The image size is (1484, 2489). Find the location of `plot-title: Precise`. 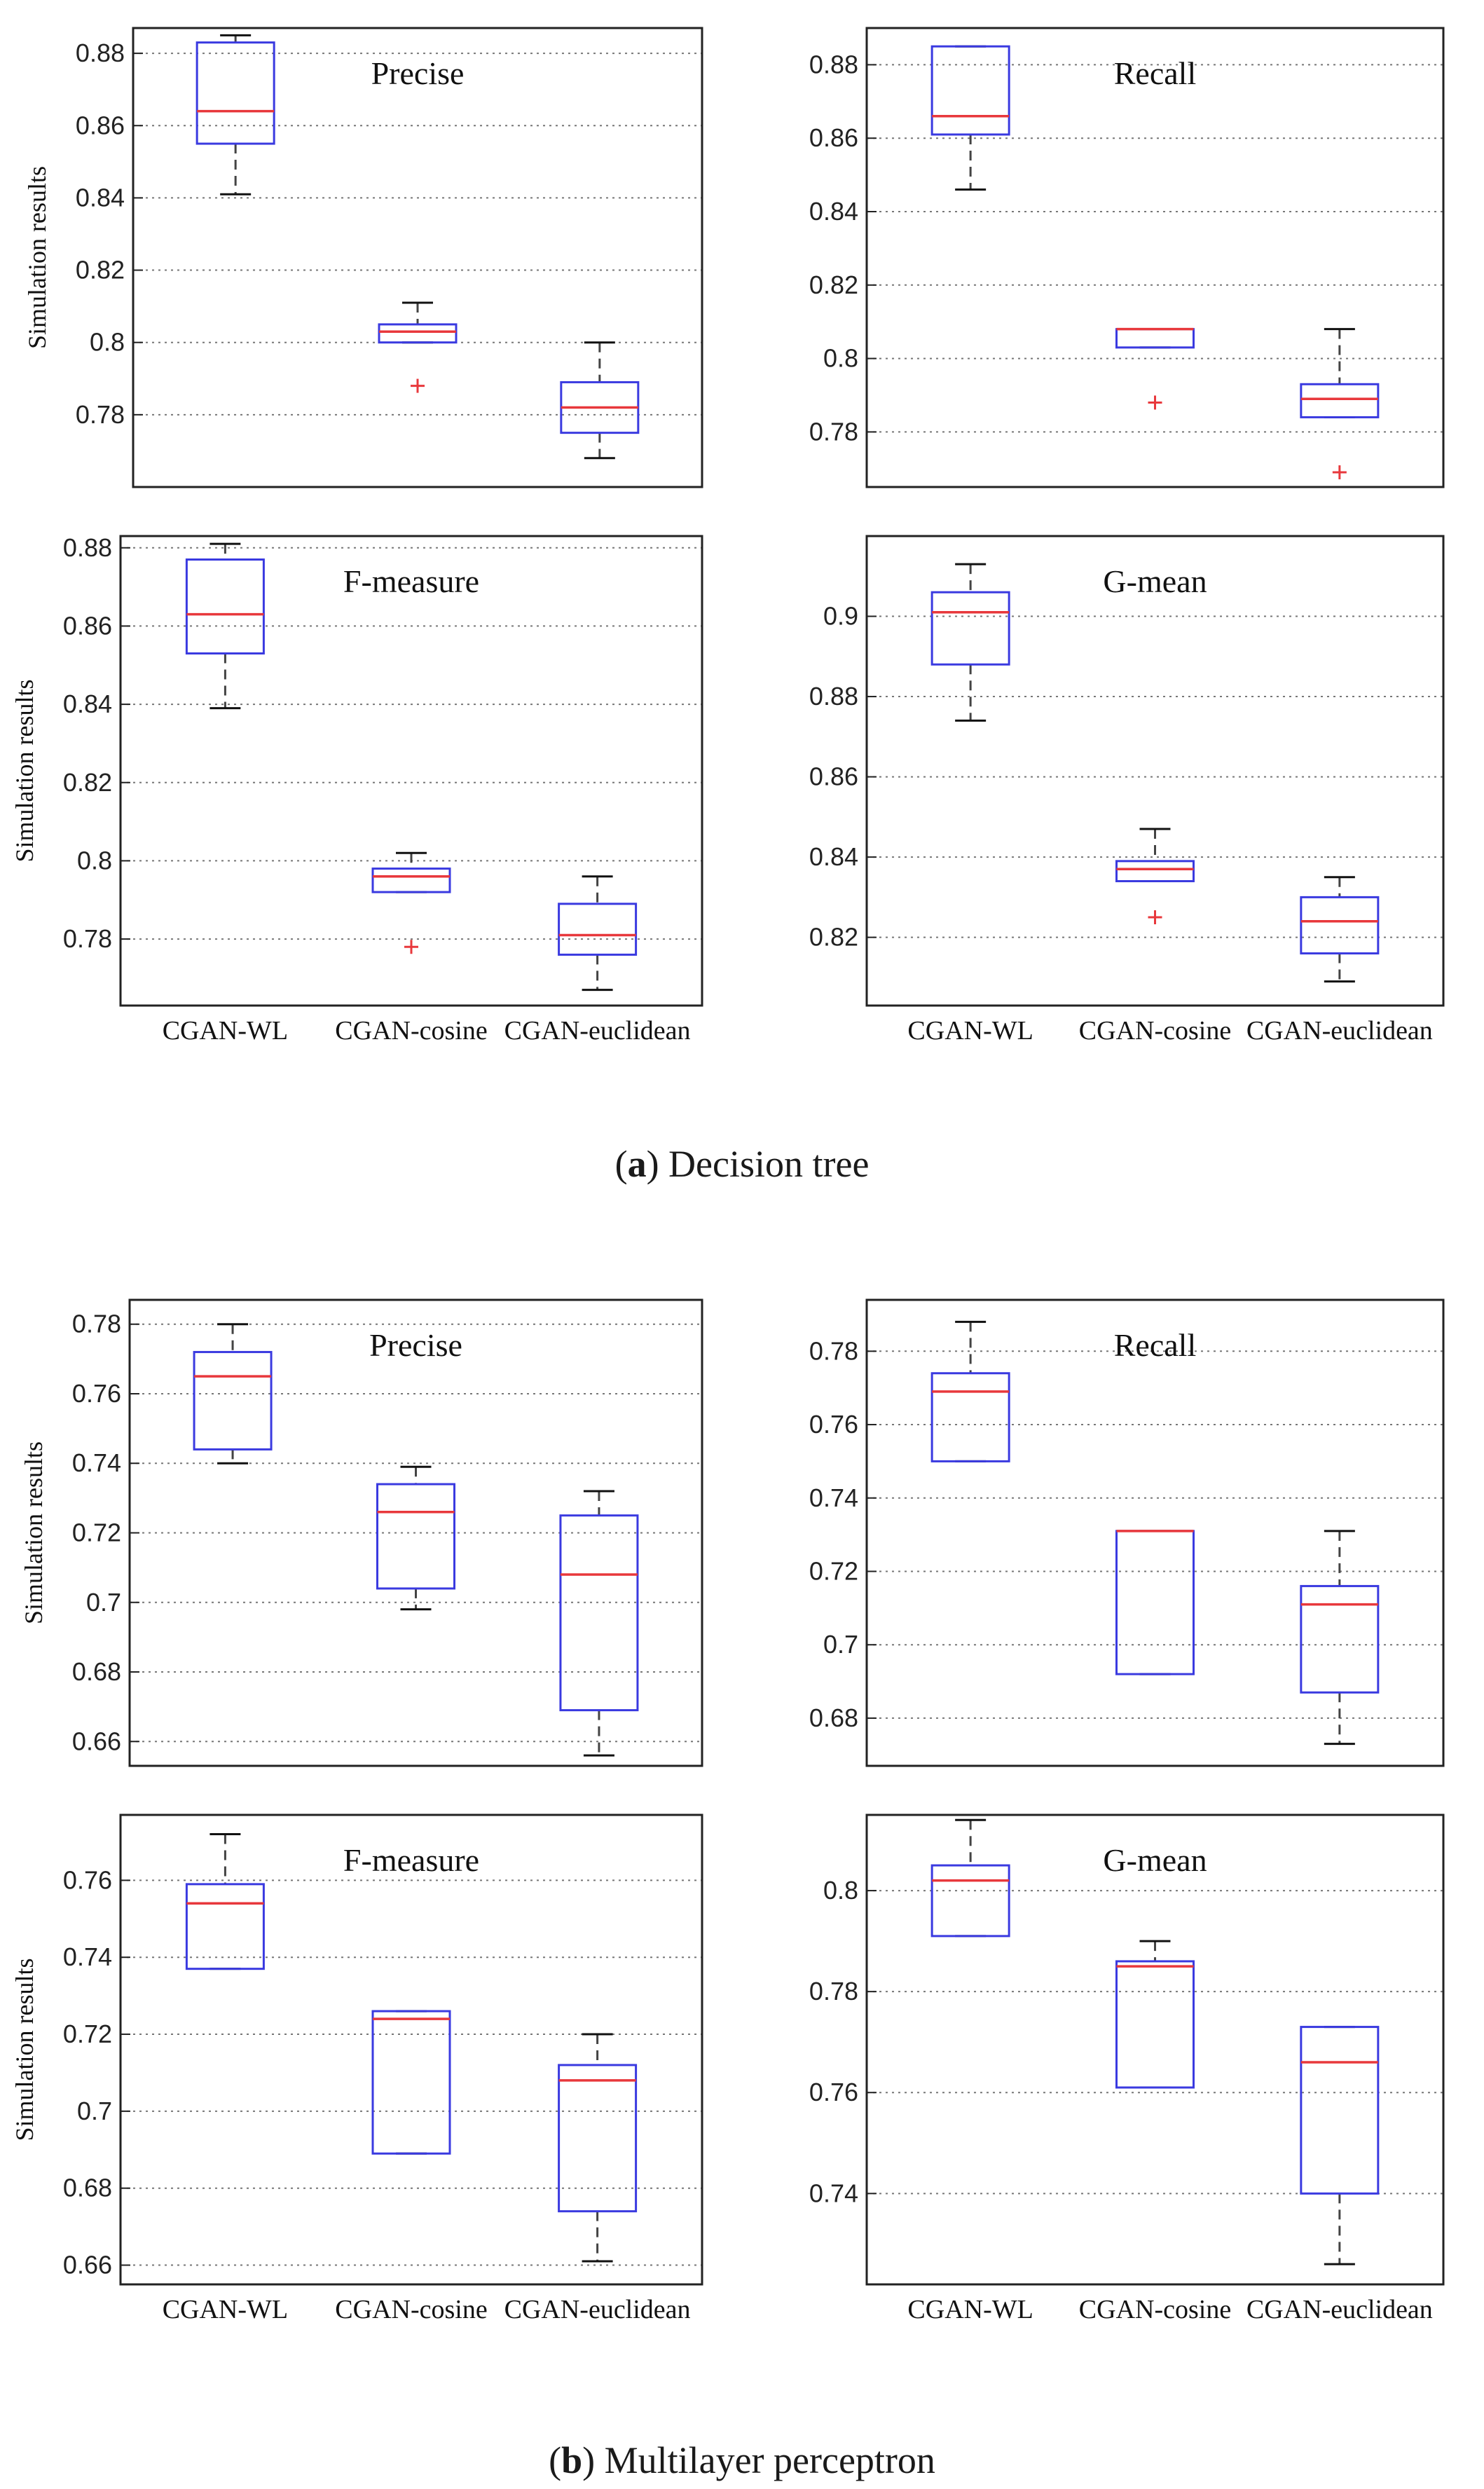

plot-title: Precise is located at coordinates (418, 73).